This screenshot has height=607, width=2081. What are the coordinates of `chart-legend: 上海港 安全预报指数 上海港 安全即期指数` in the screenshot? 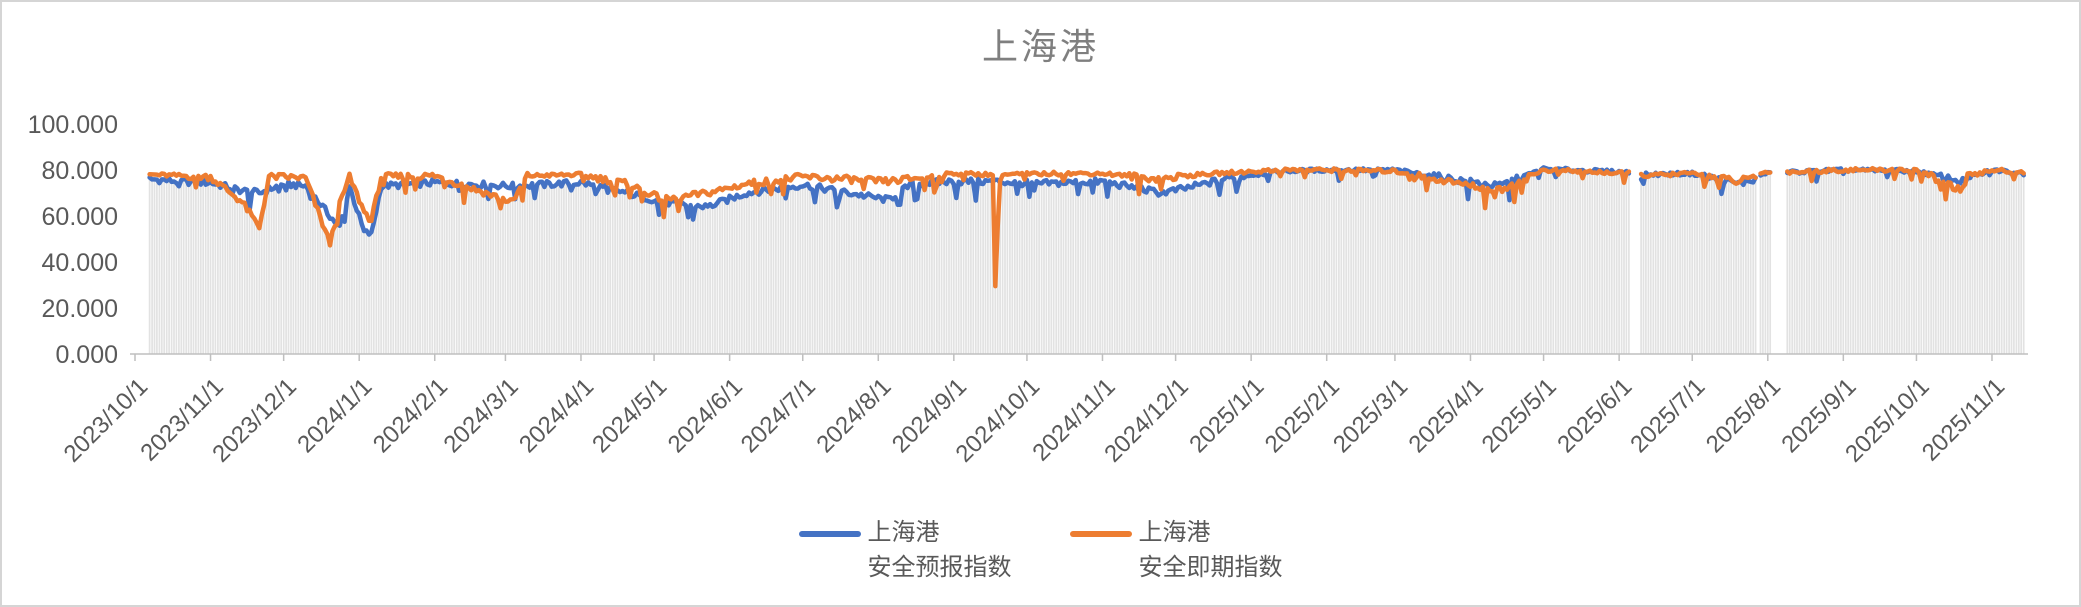 It's located at (1040, 550).